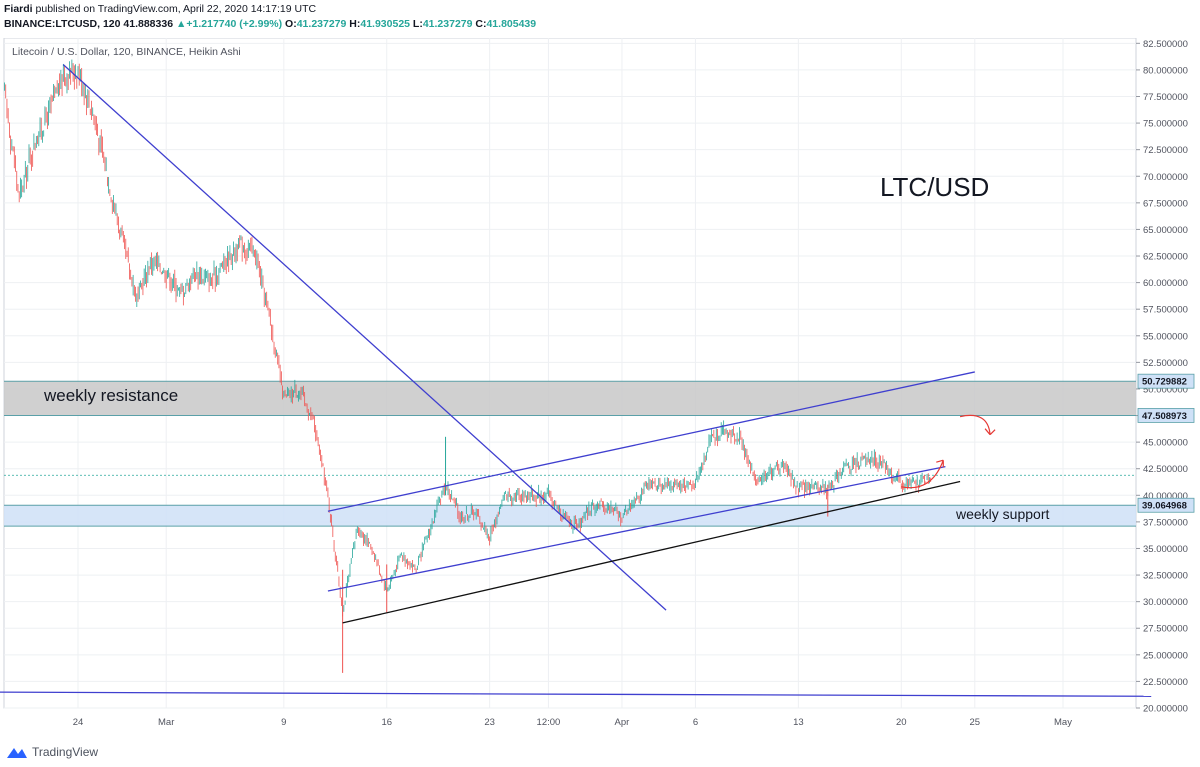  What do you see at coordinates (622, 722) in the screenshot?
I see `x-tick-label: Apr` at bounding box center [622, 722].